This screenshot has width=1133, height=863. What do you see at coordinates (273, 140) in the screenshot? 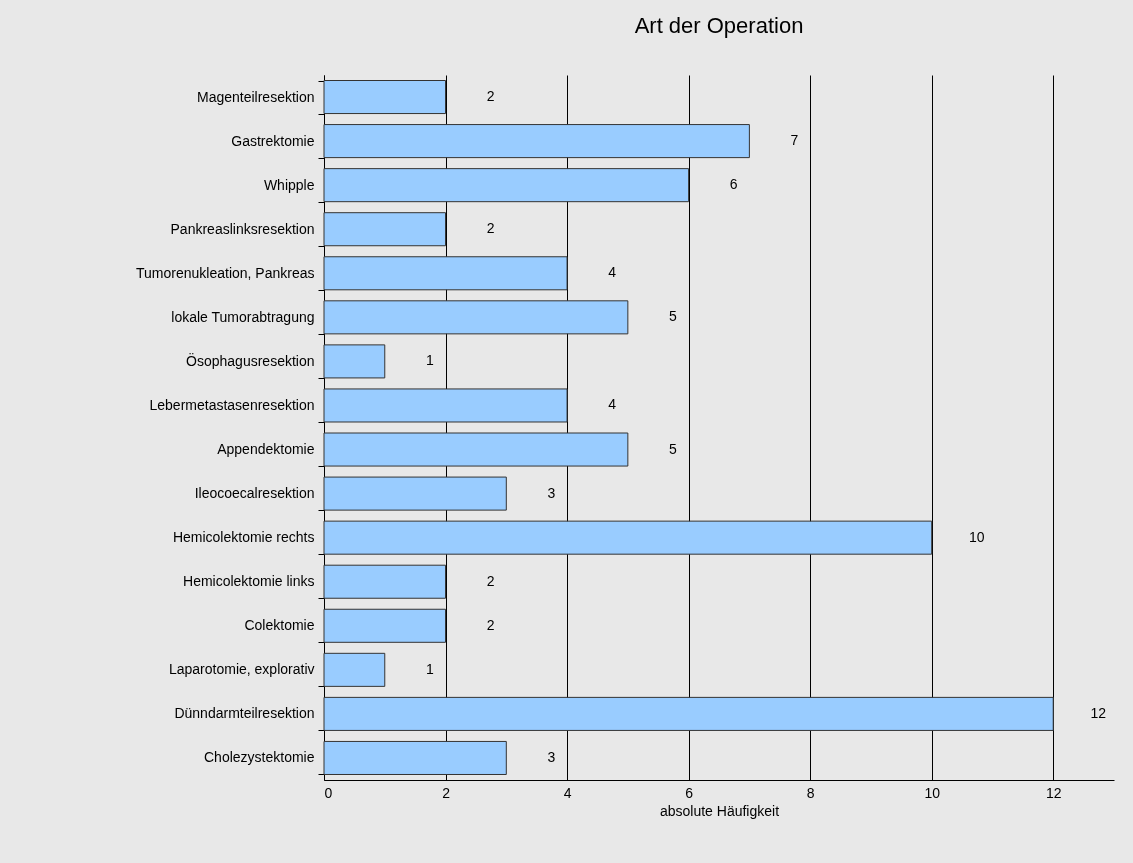
I see `y-tick-label: Gastrektomie` at bounding box center [273, 140].